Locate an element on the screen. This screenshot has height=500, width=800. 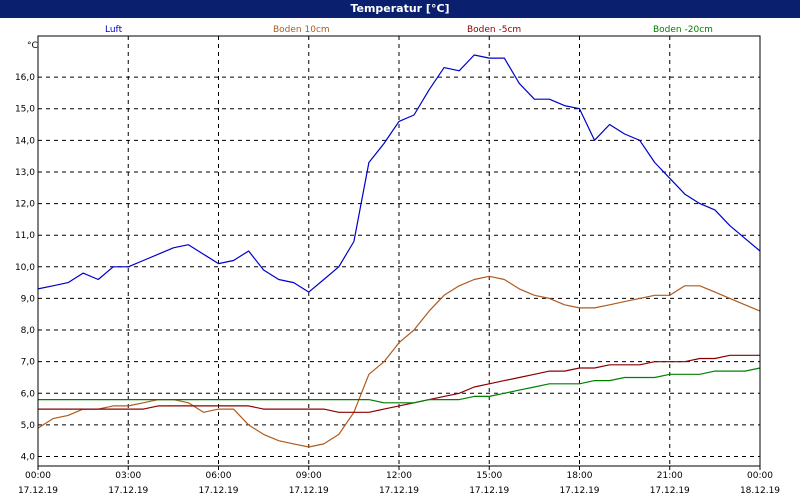
x-tick-time: 06:00 is located at coordinates (219, 476).